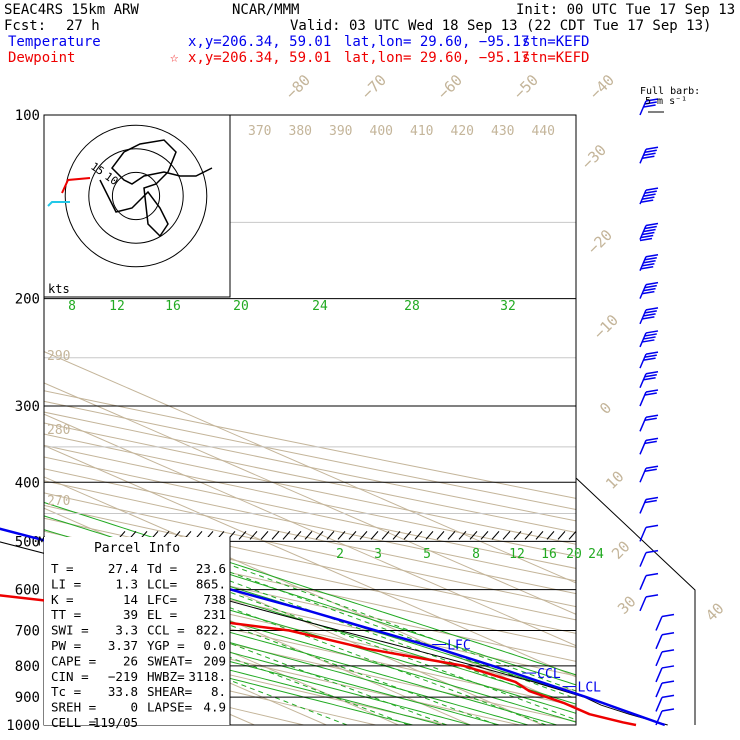 The height and width of the screenshot is (740, 740). I want to click on moist-adiabat-label: 12, so click(117, 306).